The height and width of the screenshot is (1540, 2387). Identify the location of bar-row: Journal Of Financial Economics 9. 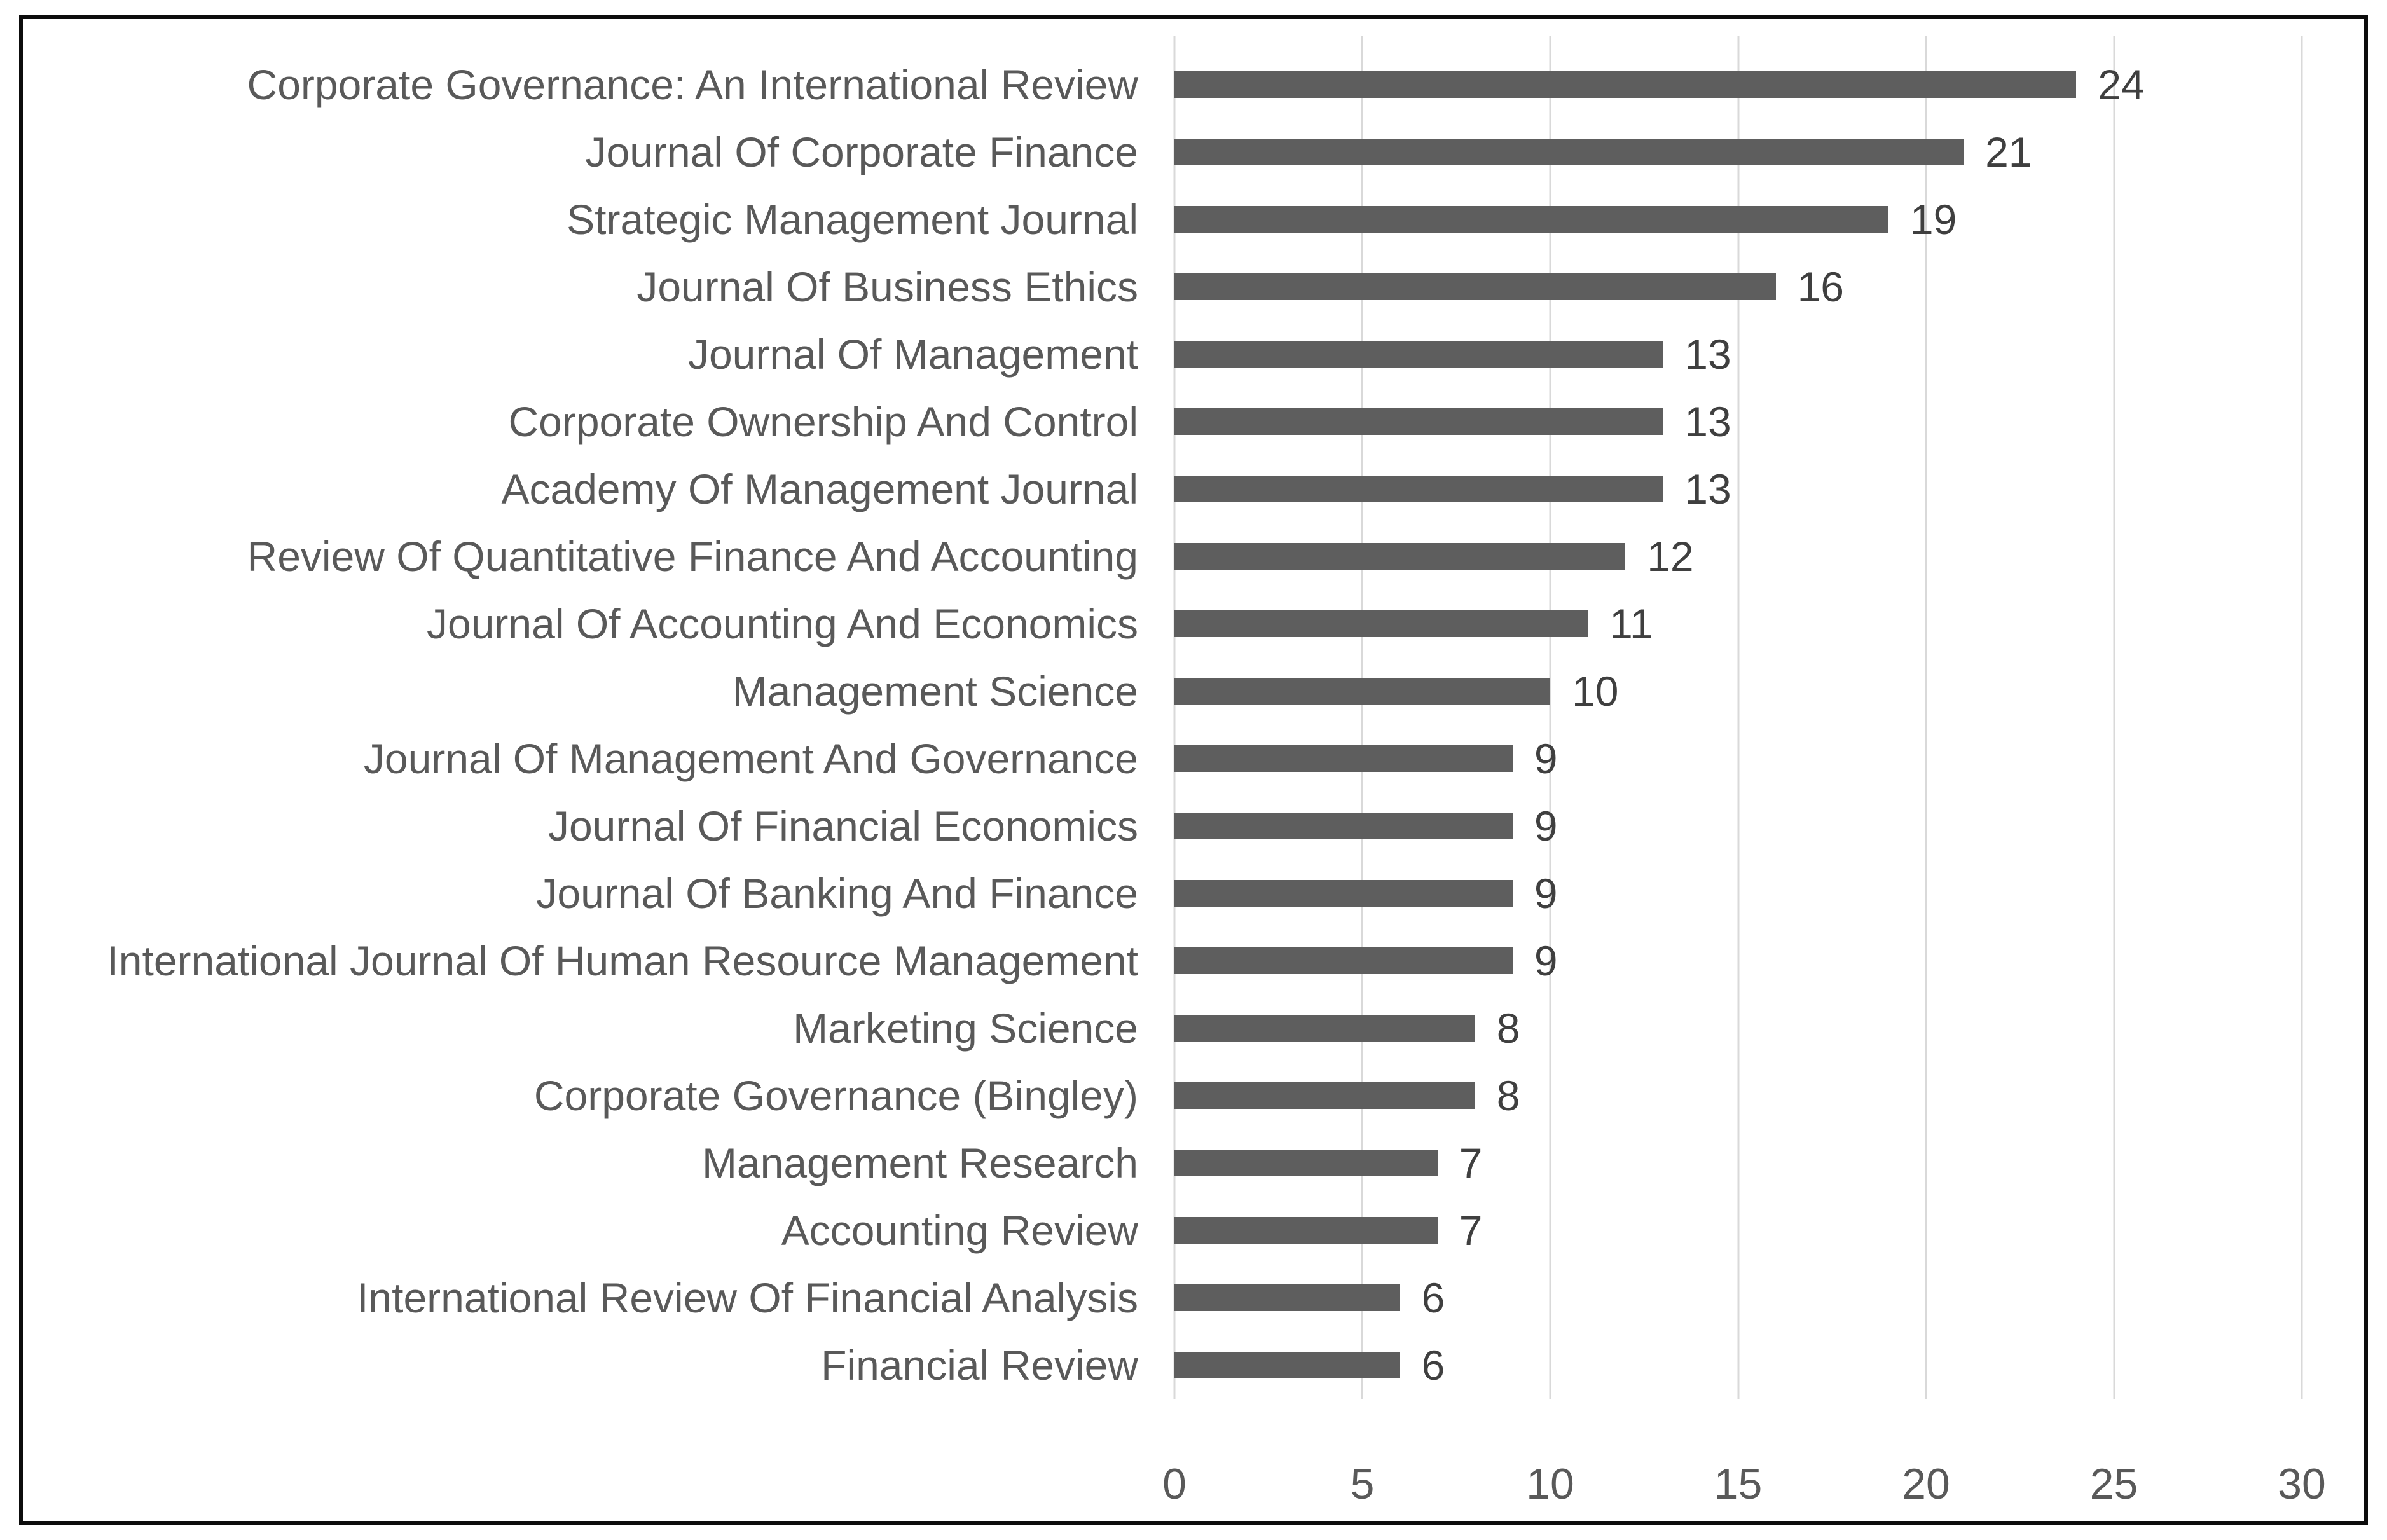
(1193, 826).